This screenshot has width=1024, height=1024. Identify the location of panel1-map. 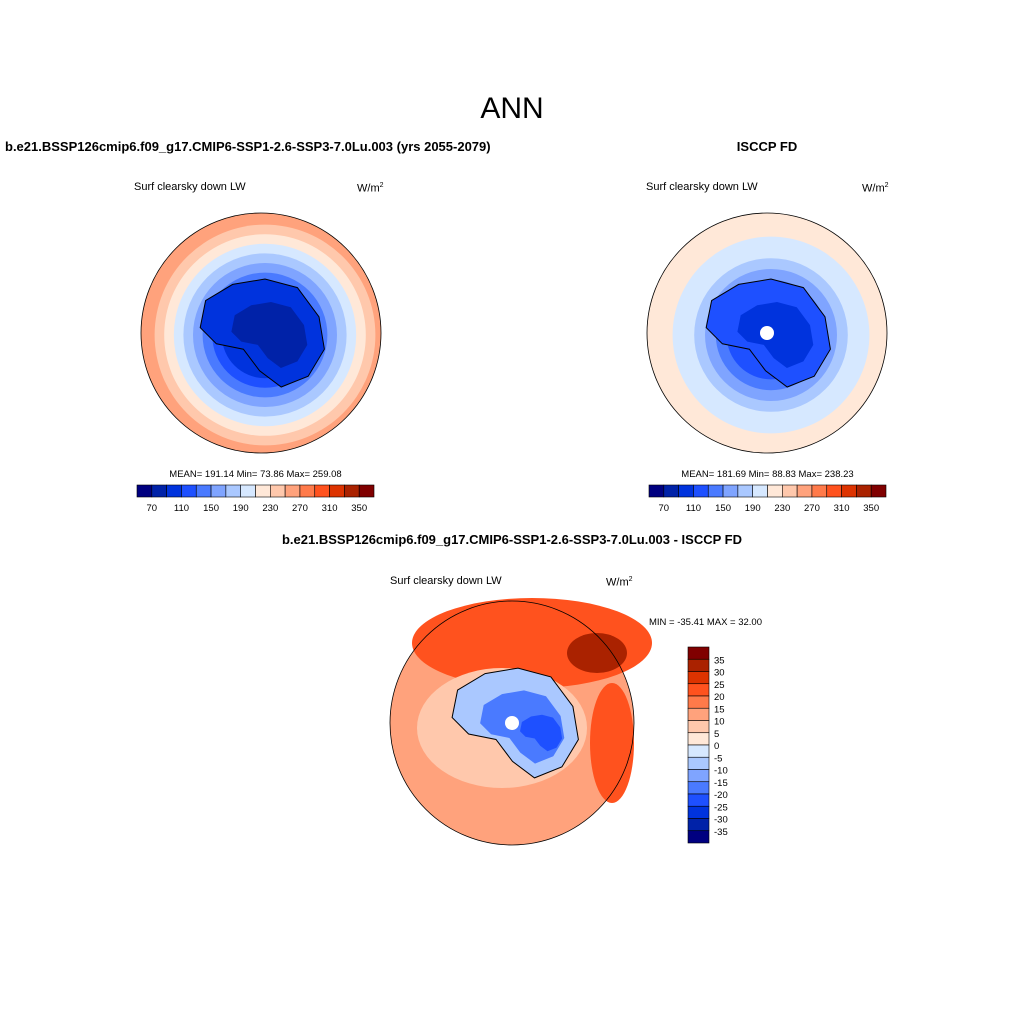
(261, 333).